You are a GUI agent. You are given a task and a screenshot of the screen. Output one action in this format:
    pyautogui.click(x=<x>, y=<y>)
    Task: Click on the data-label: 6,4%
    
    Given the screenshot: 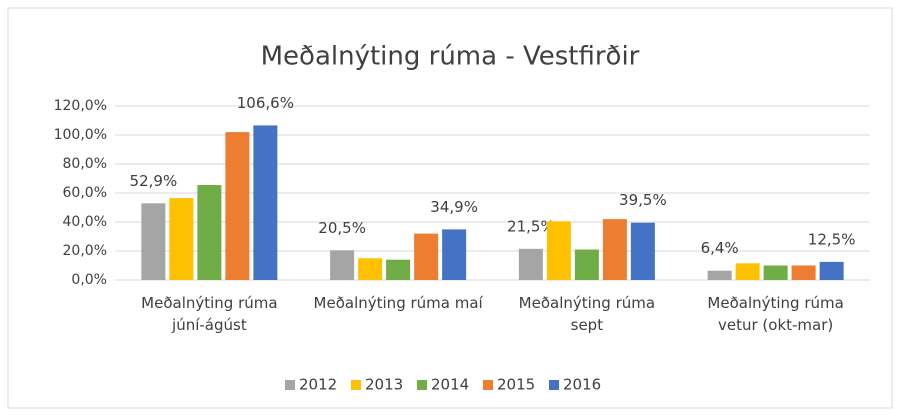 What is the action you would take?
    pyautogui.click(x=720, y=248)
    